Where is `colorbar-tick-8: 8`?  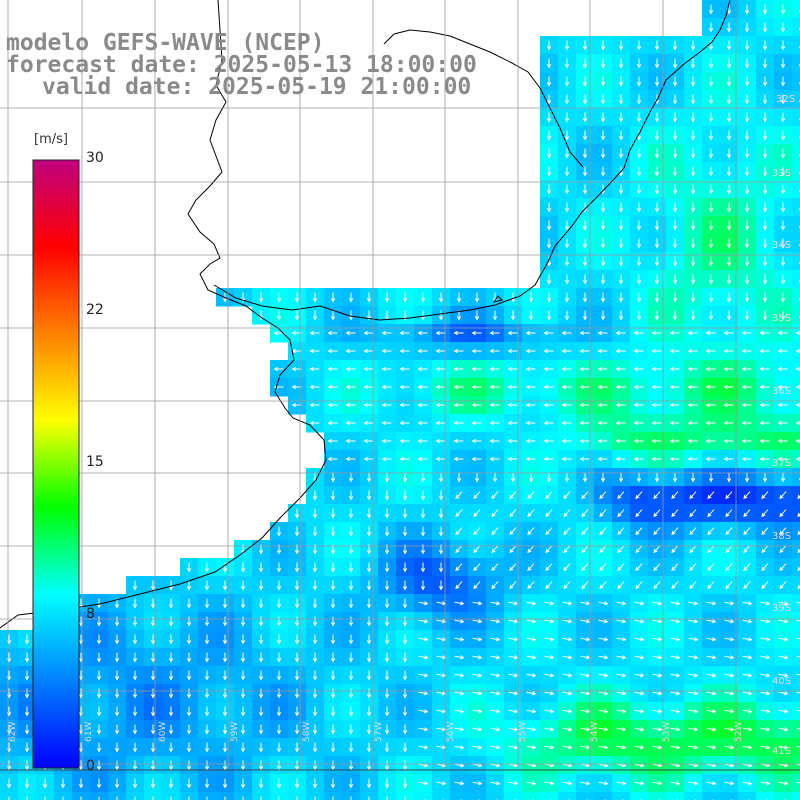
colorbar-tick-8: 8 is located at coordinates (90, 614).